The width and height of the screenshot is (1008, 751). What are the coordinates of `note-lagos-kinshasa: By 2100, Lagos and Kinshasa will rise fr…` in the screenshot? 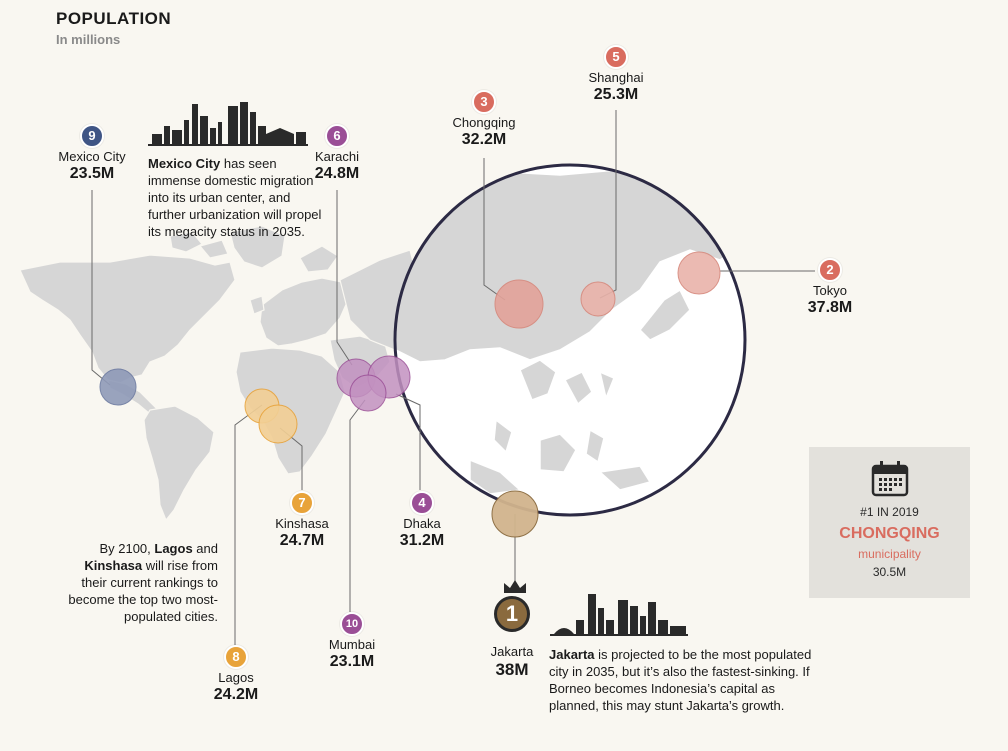 It's located at (139, 582).